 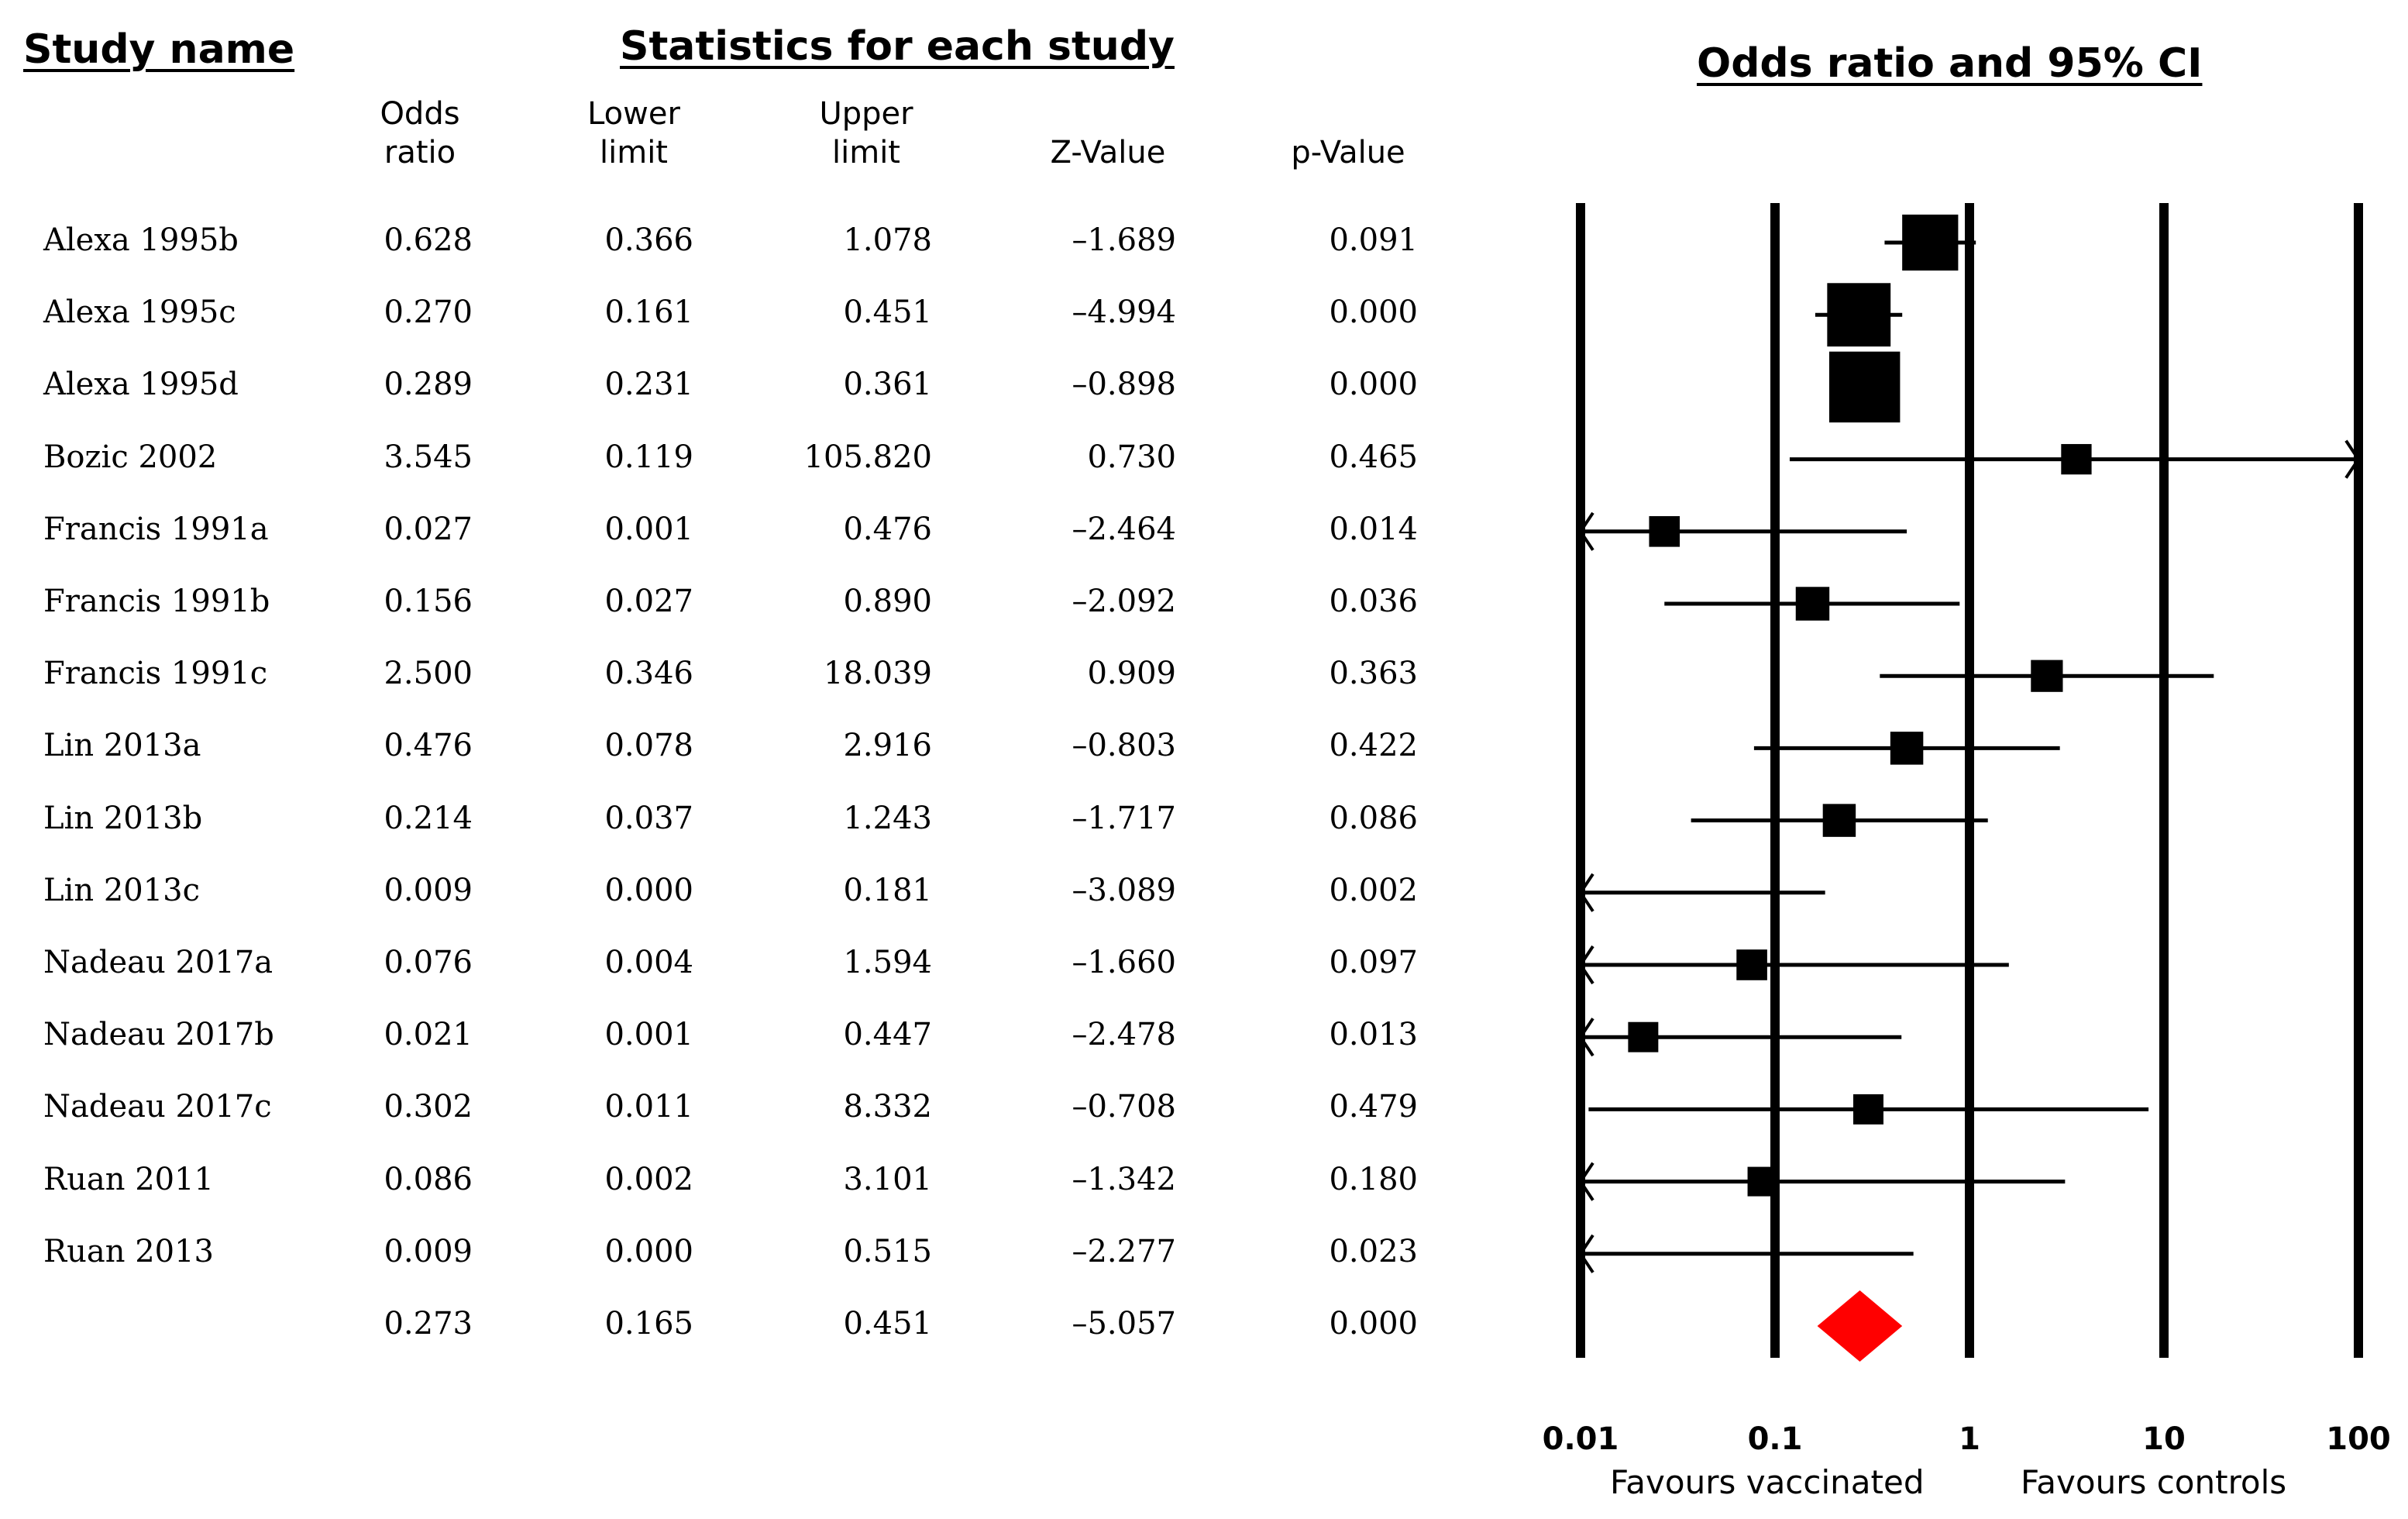 What do you see at coordinates (1124, 1324) in the screenshot?
I see `z-value-cell: –5.057` at bounding box center [1124, 1324].